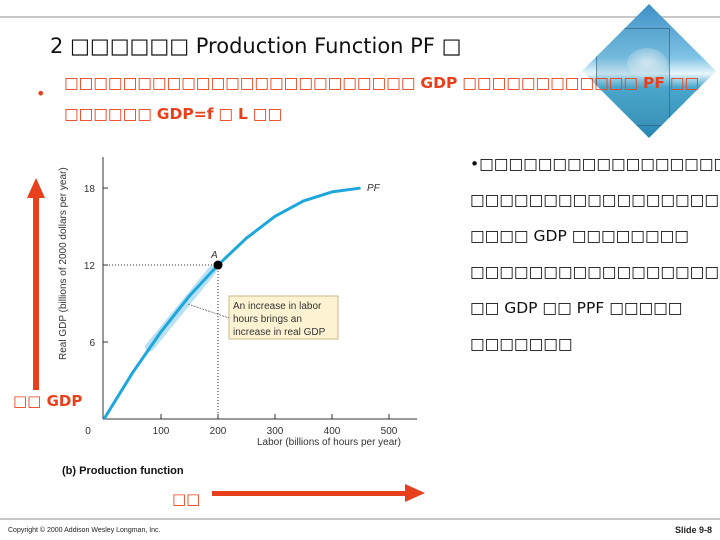  What do you see at coordinates (267, 319) in the screenshot?
I see `annotation-line: hours brings an` at bounding box center [267, 319].